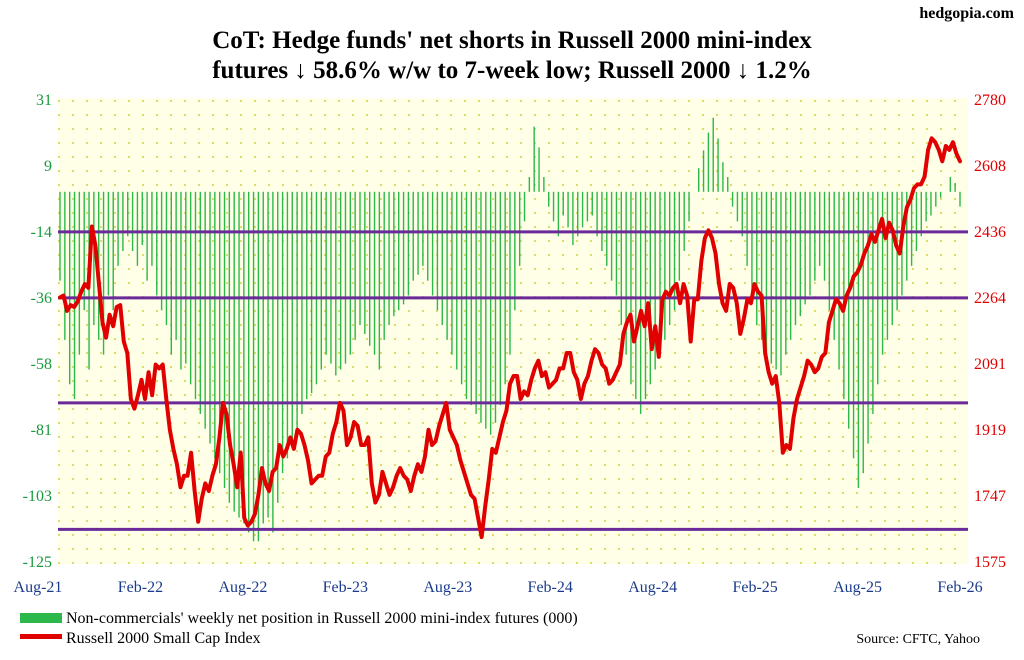 Image resolution: width=1024 pixels, height=660 pixels. Describe the element at coordinates (990, 298) in the screenshot. I see `right-tick-label: 2264` at that location.